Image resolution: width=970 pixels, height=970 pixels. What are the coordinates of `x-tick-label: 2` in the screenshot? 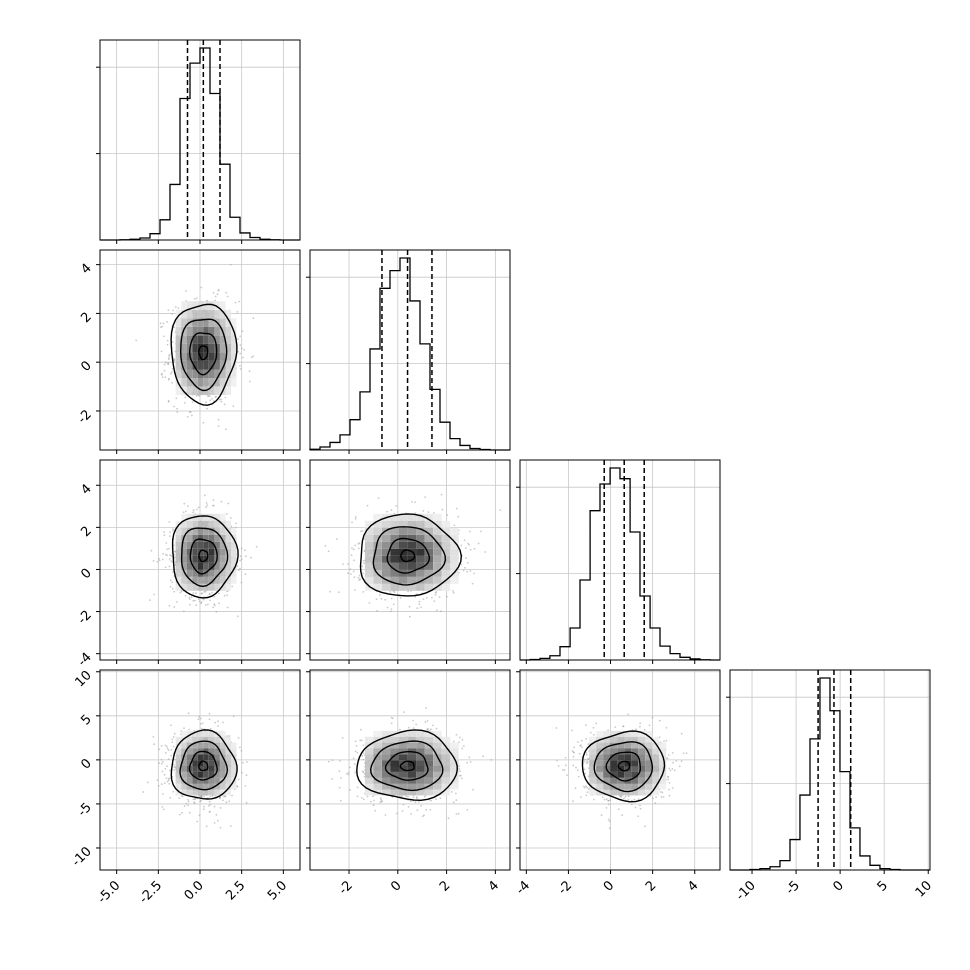 It's located at (445, 886).